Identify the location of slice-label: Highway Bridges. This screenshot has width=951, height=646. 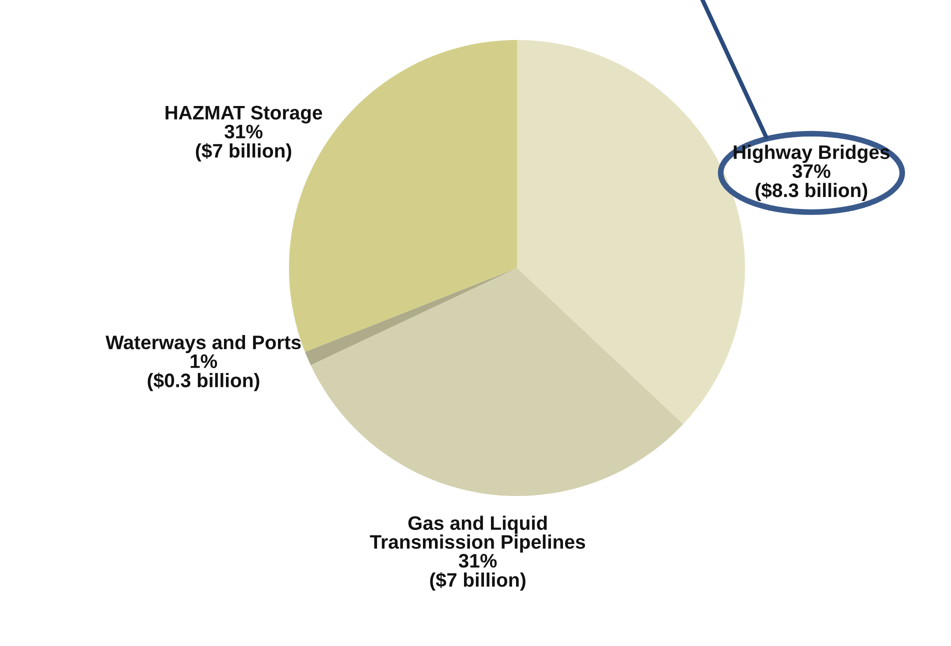
(812, 154).